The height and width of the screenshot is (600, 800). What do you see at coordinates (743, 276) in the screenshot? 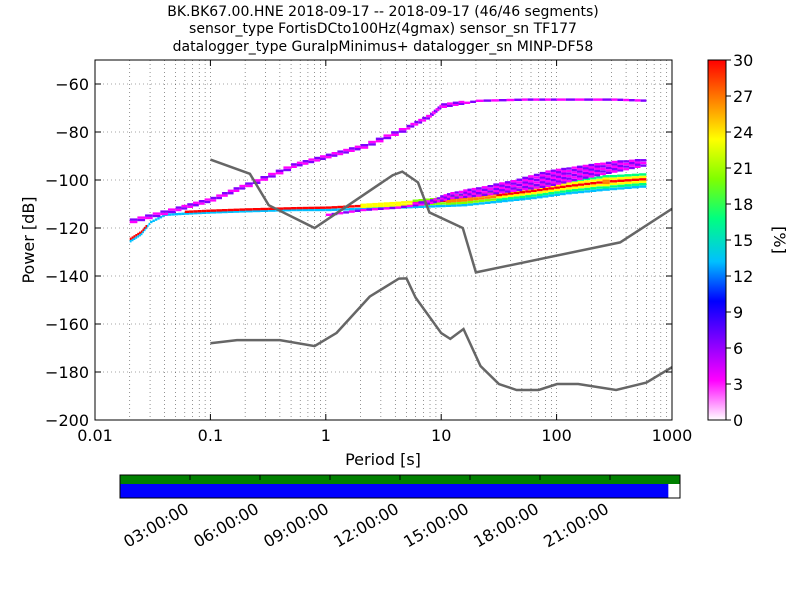
I see `colorbar-tick-label: 12` at bounding box center [743, 276].